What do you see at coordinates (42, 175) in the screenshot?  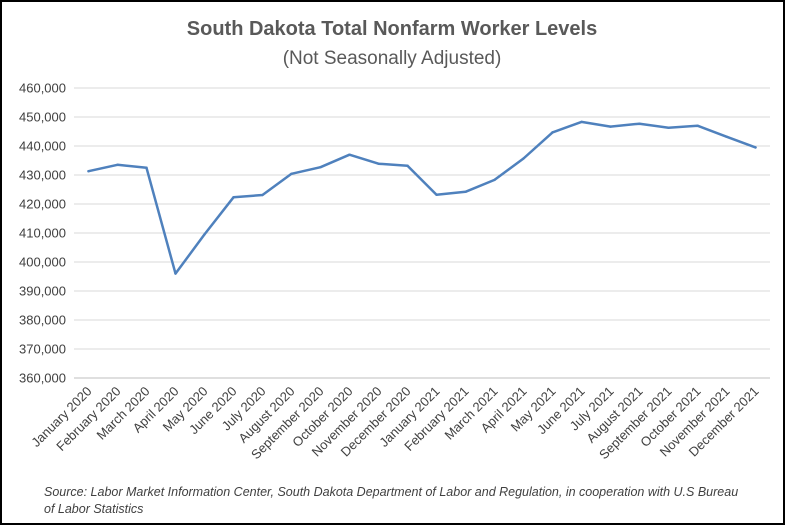 I see `y-tick-label: 430,000` at bounding box center [42, 175].